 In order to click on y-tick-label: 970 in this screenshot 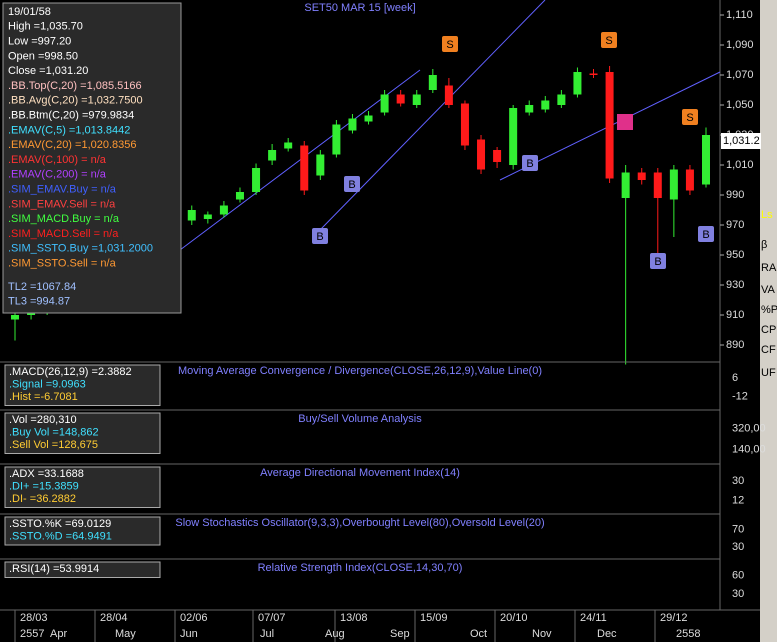, I will do `click(735, 225)`.